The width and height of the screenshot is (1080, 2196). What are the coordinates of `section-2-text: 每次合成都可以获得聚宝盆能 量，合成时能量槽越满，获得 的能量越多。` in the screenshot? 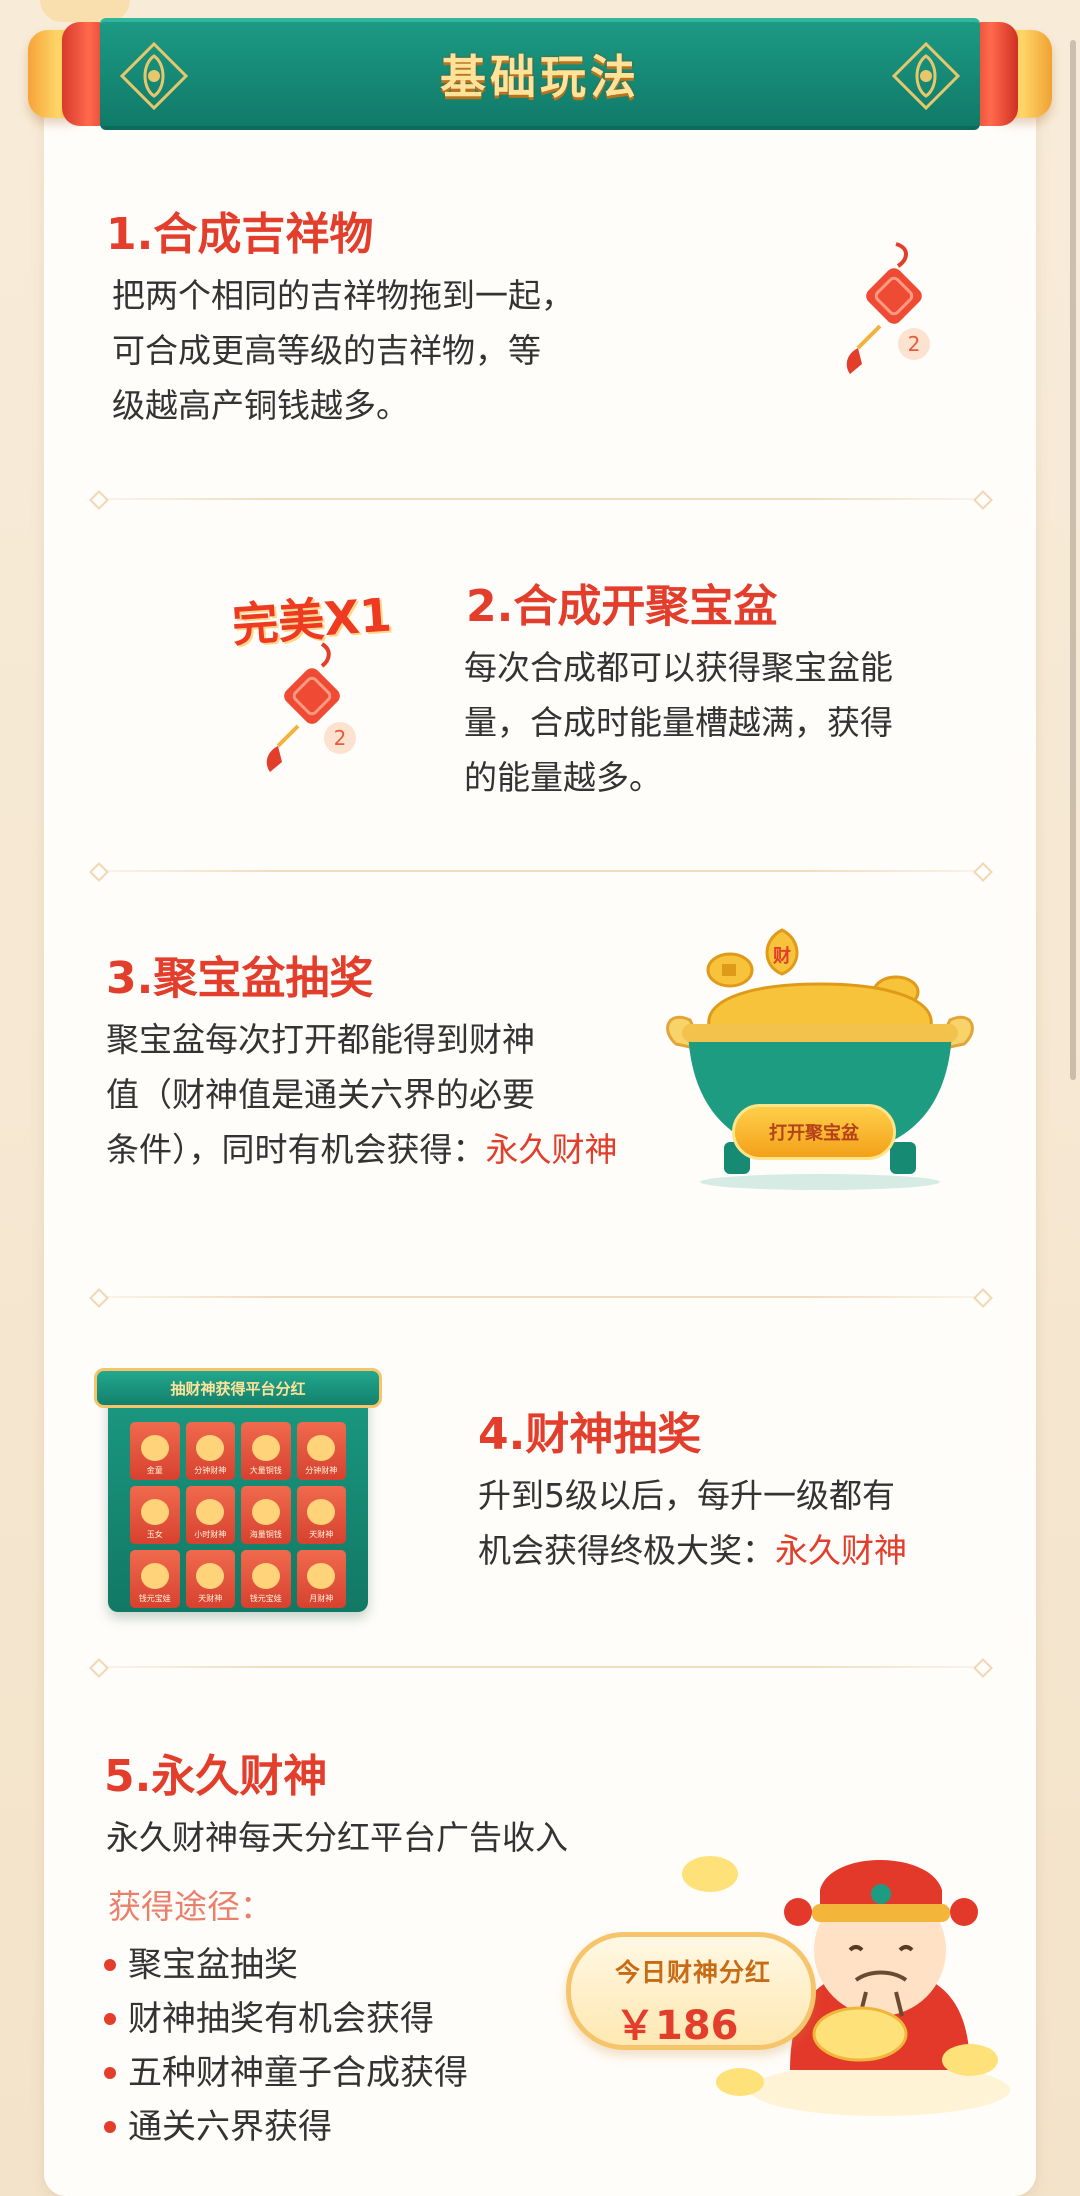 It's located at (734, 722).